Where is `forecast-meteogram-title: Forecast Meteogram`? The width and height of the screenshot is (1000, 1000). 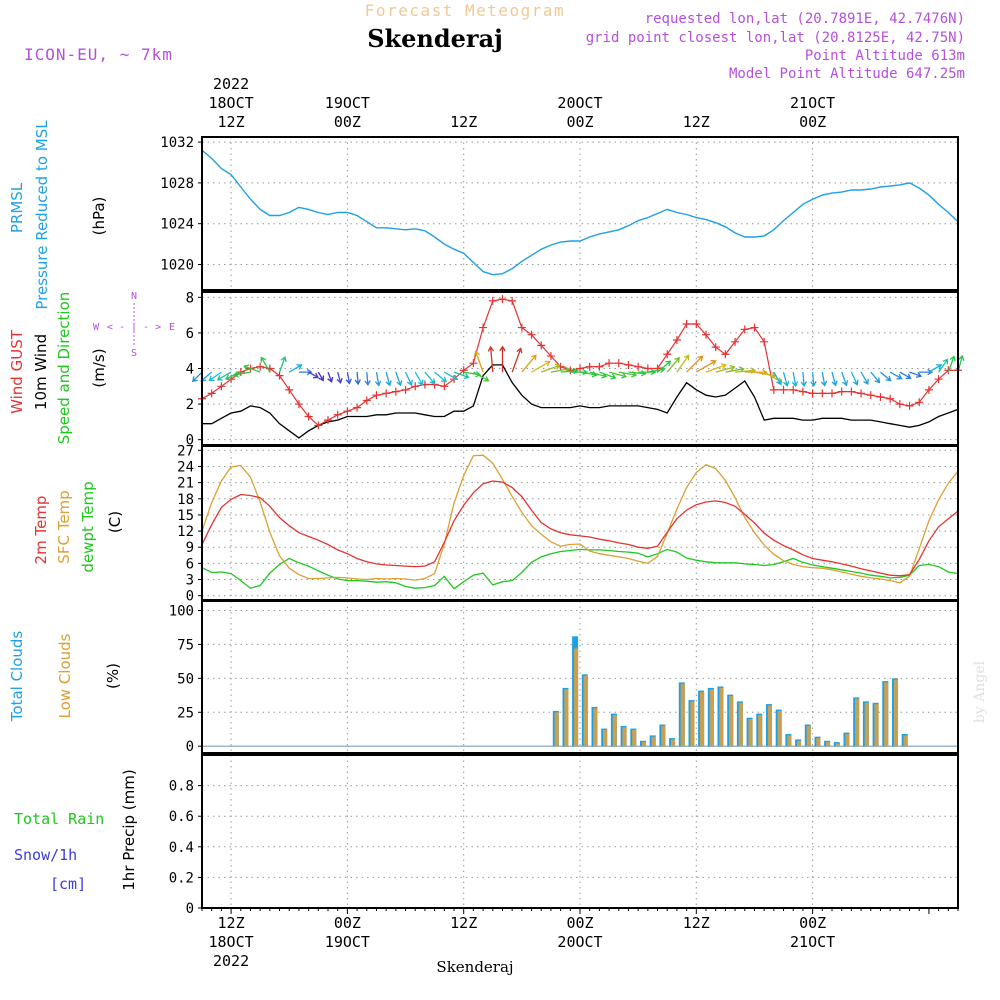 forecast-meteogram-title: Forecast Meteogram is located at coordinates (465, 10).